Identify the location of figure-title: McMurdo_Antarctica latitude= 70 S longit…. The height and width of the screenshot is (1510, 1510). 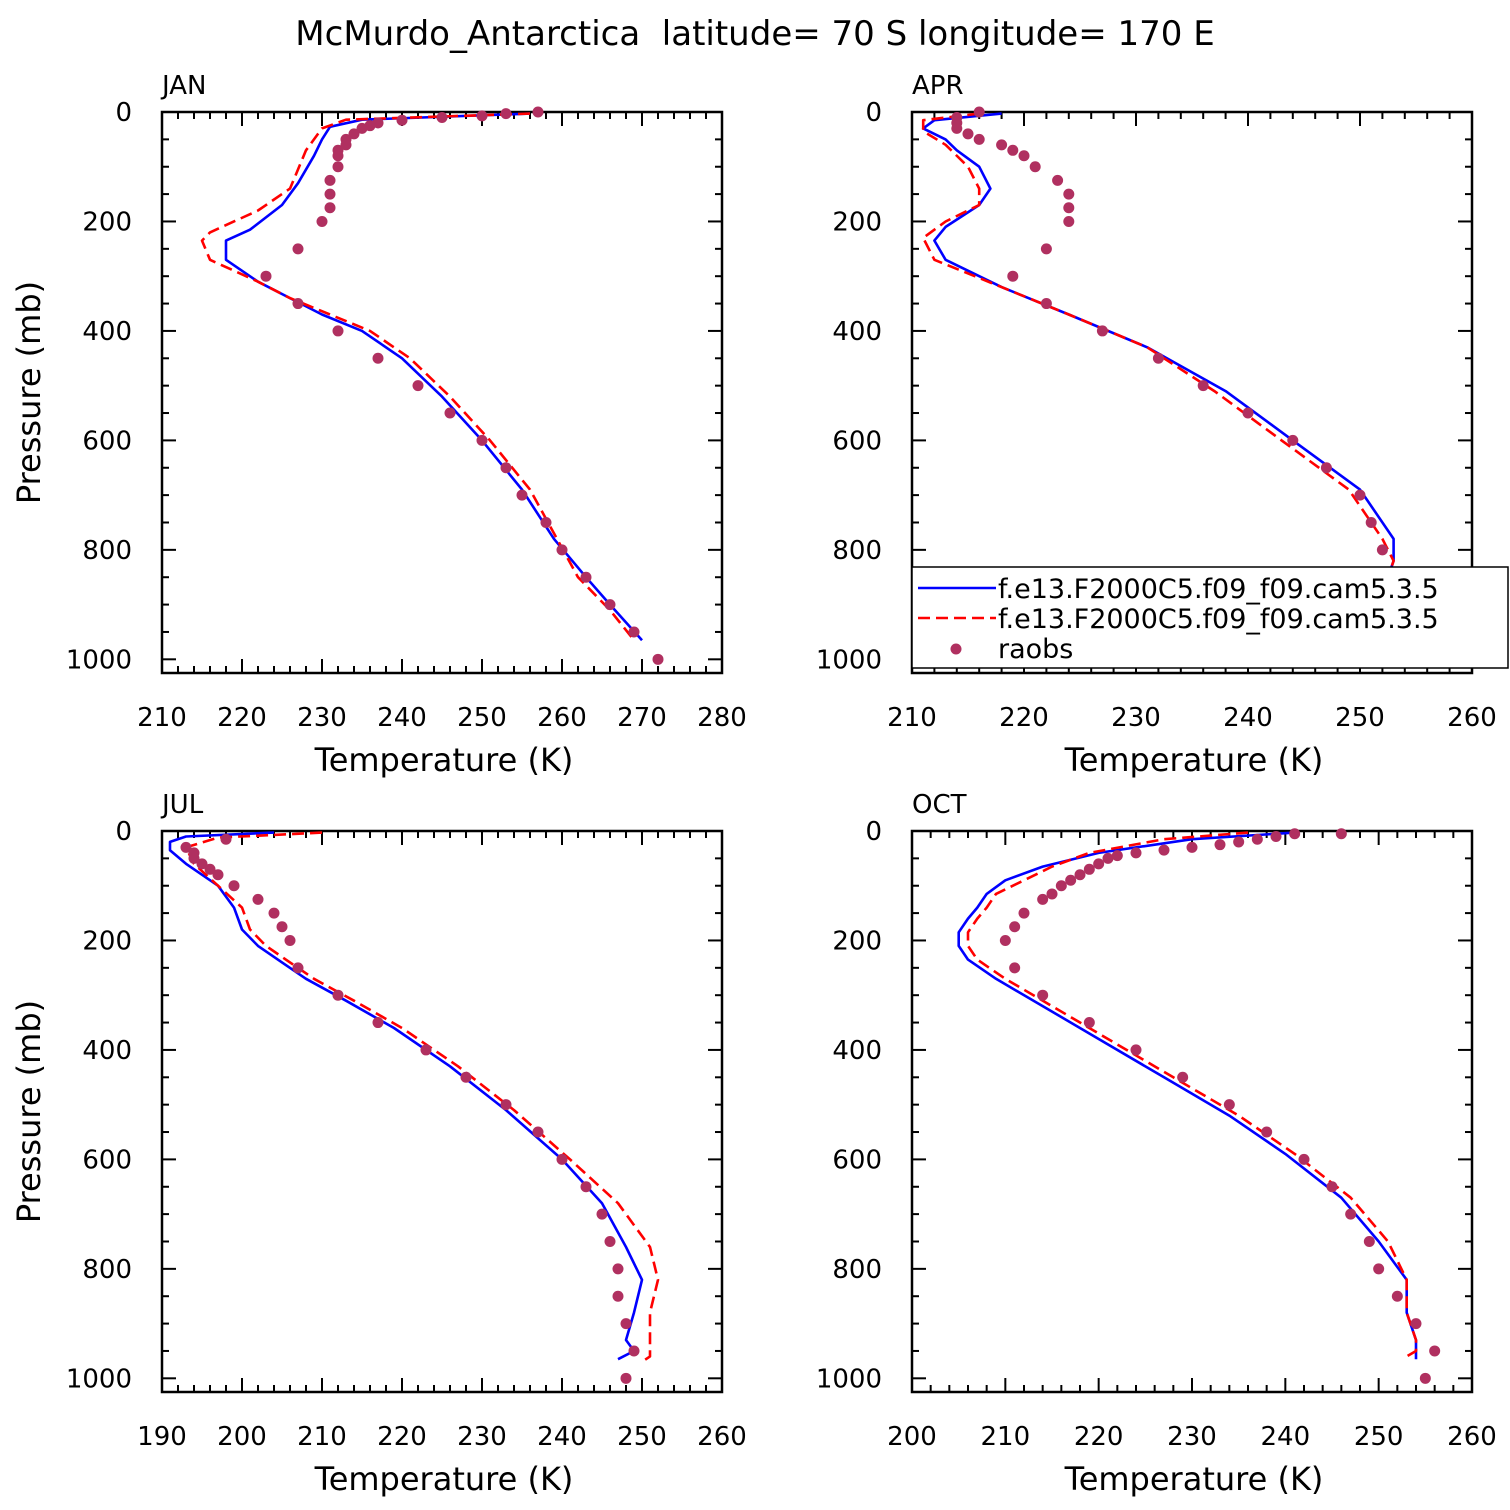
(754, 34).